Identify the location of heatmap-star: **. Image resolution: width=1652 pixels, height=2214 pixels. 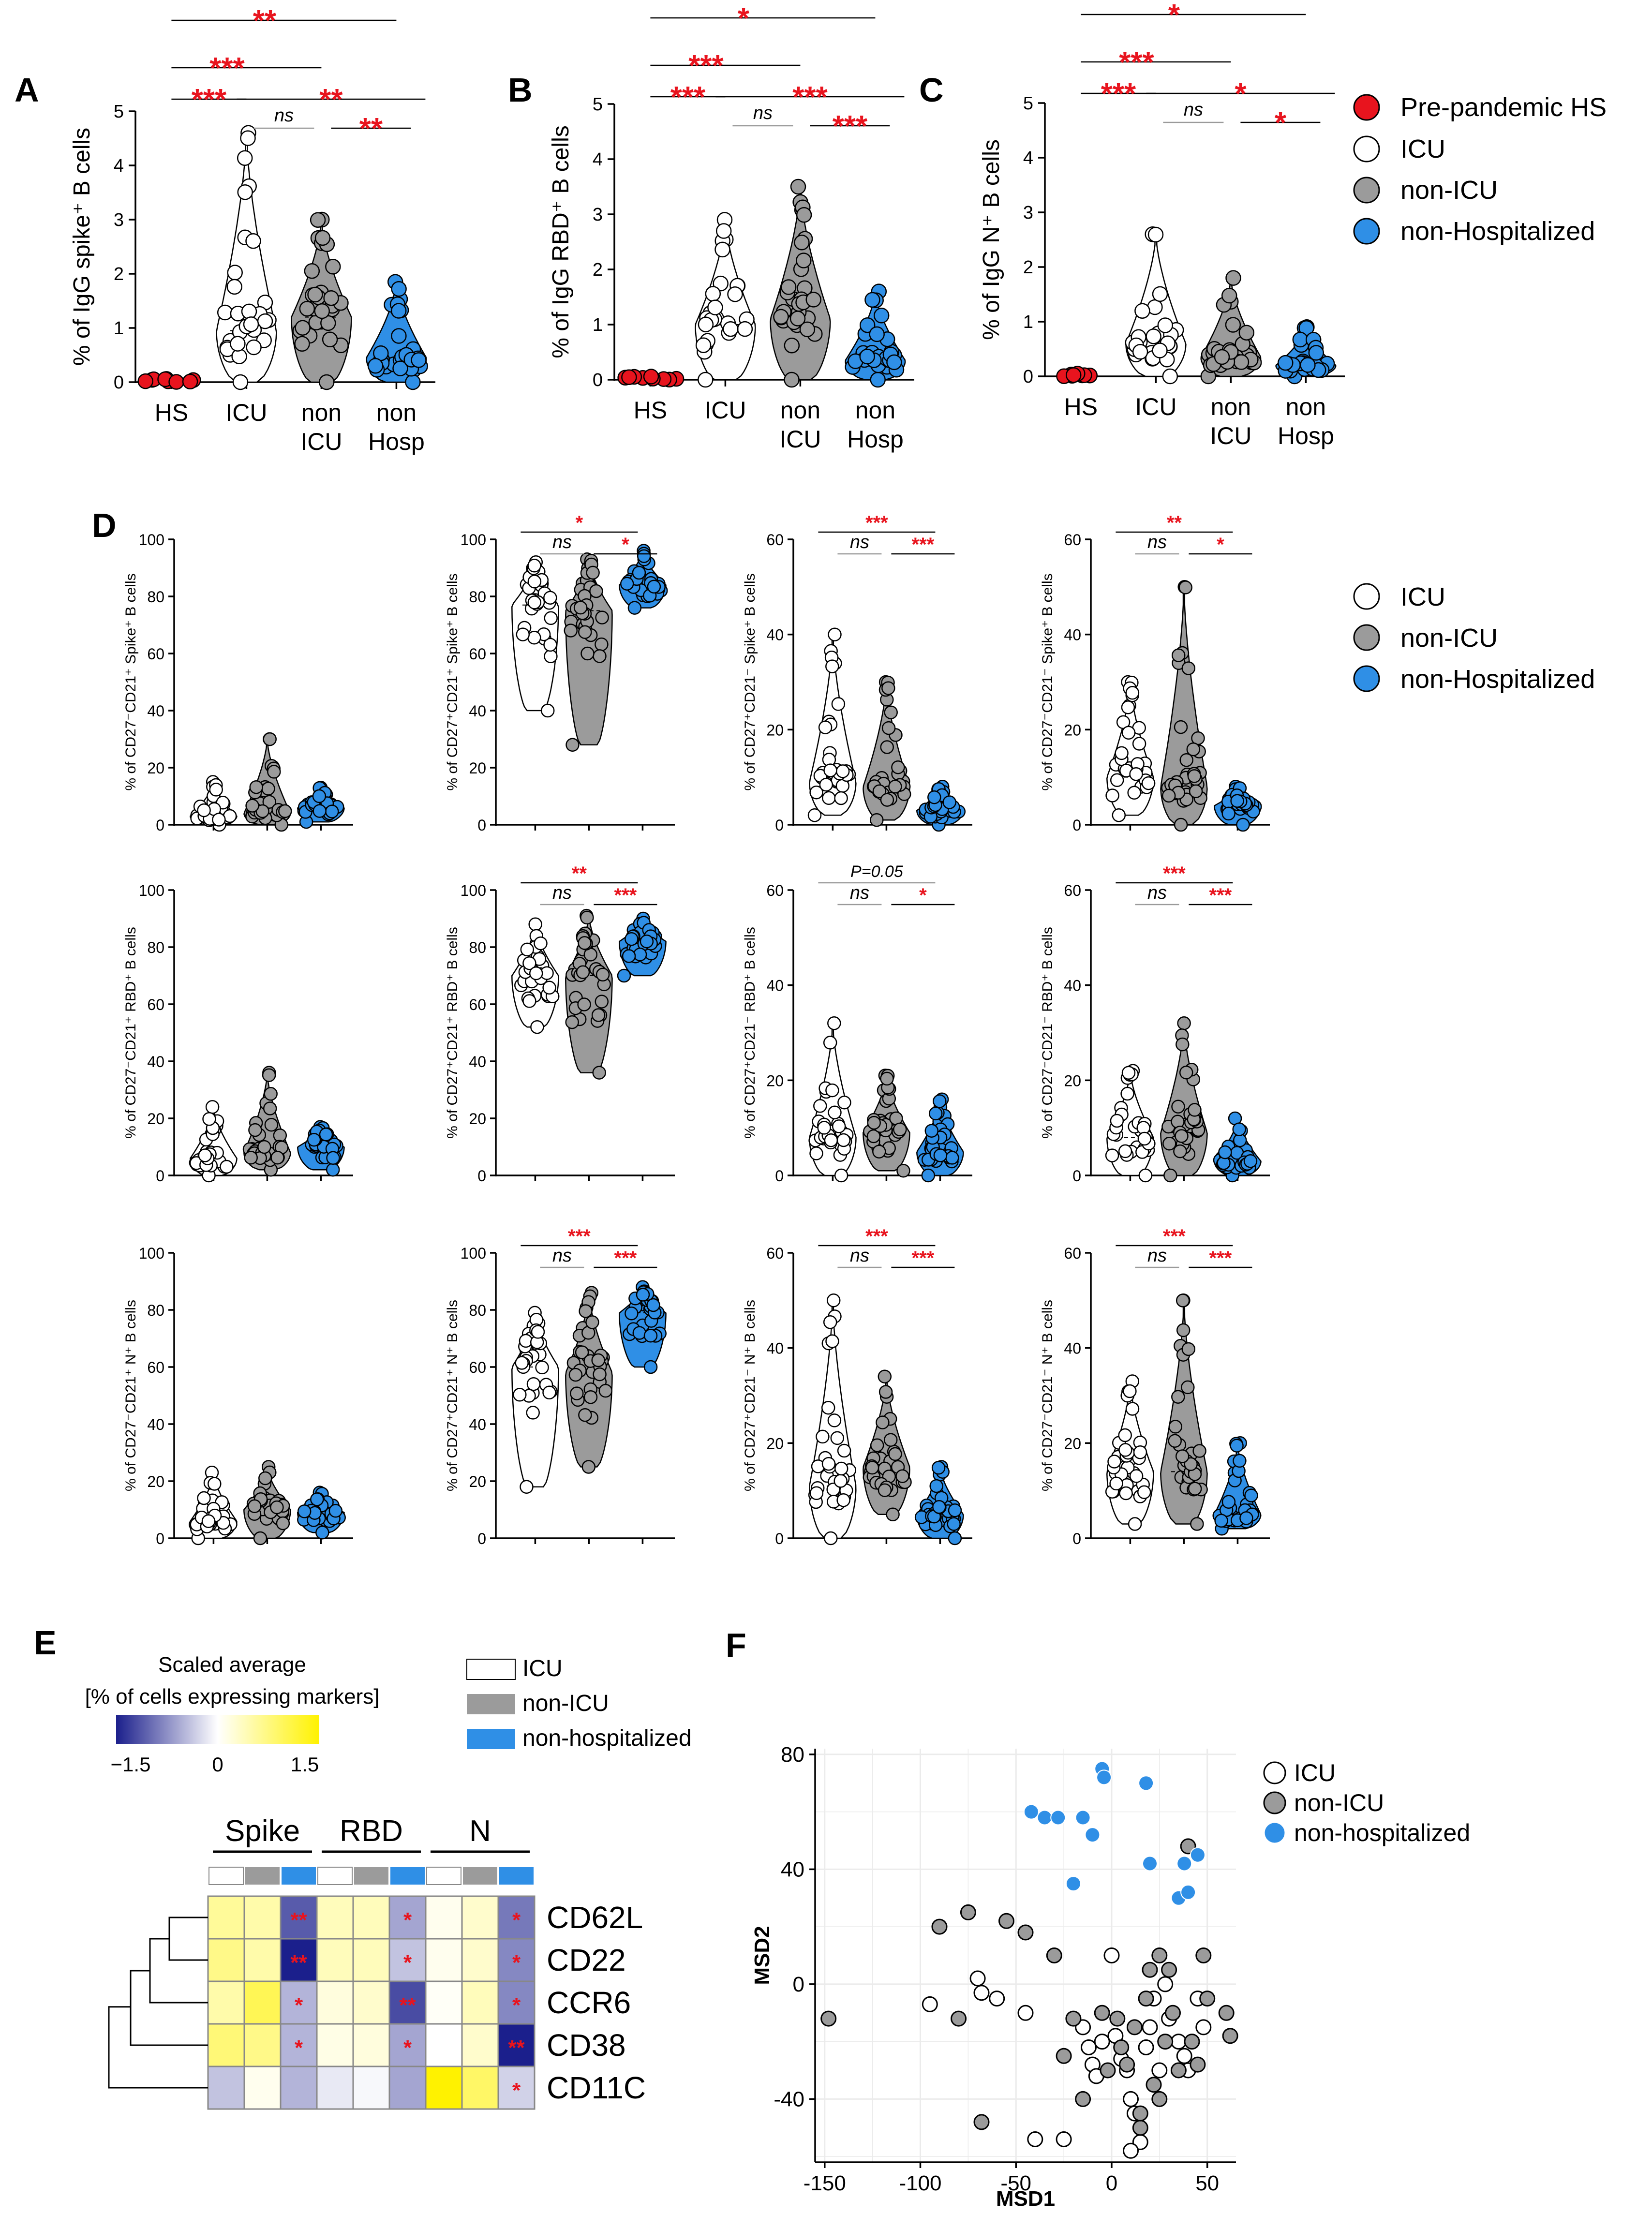
(298, 1963).